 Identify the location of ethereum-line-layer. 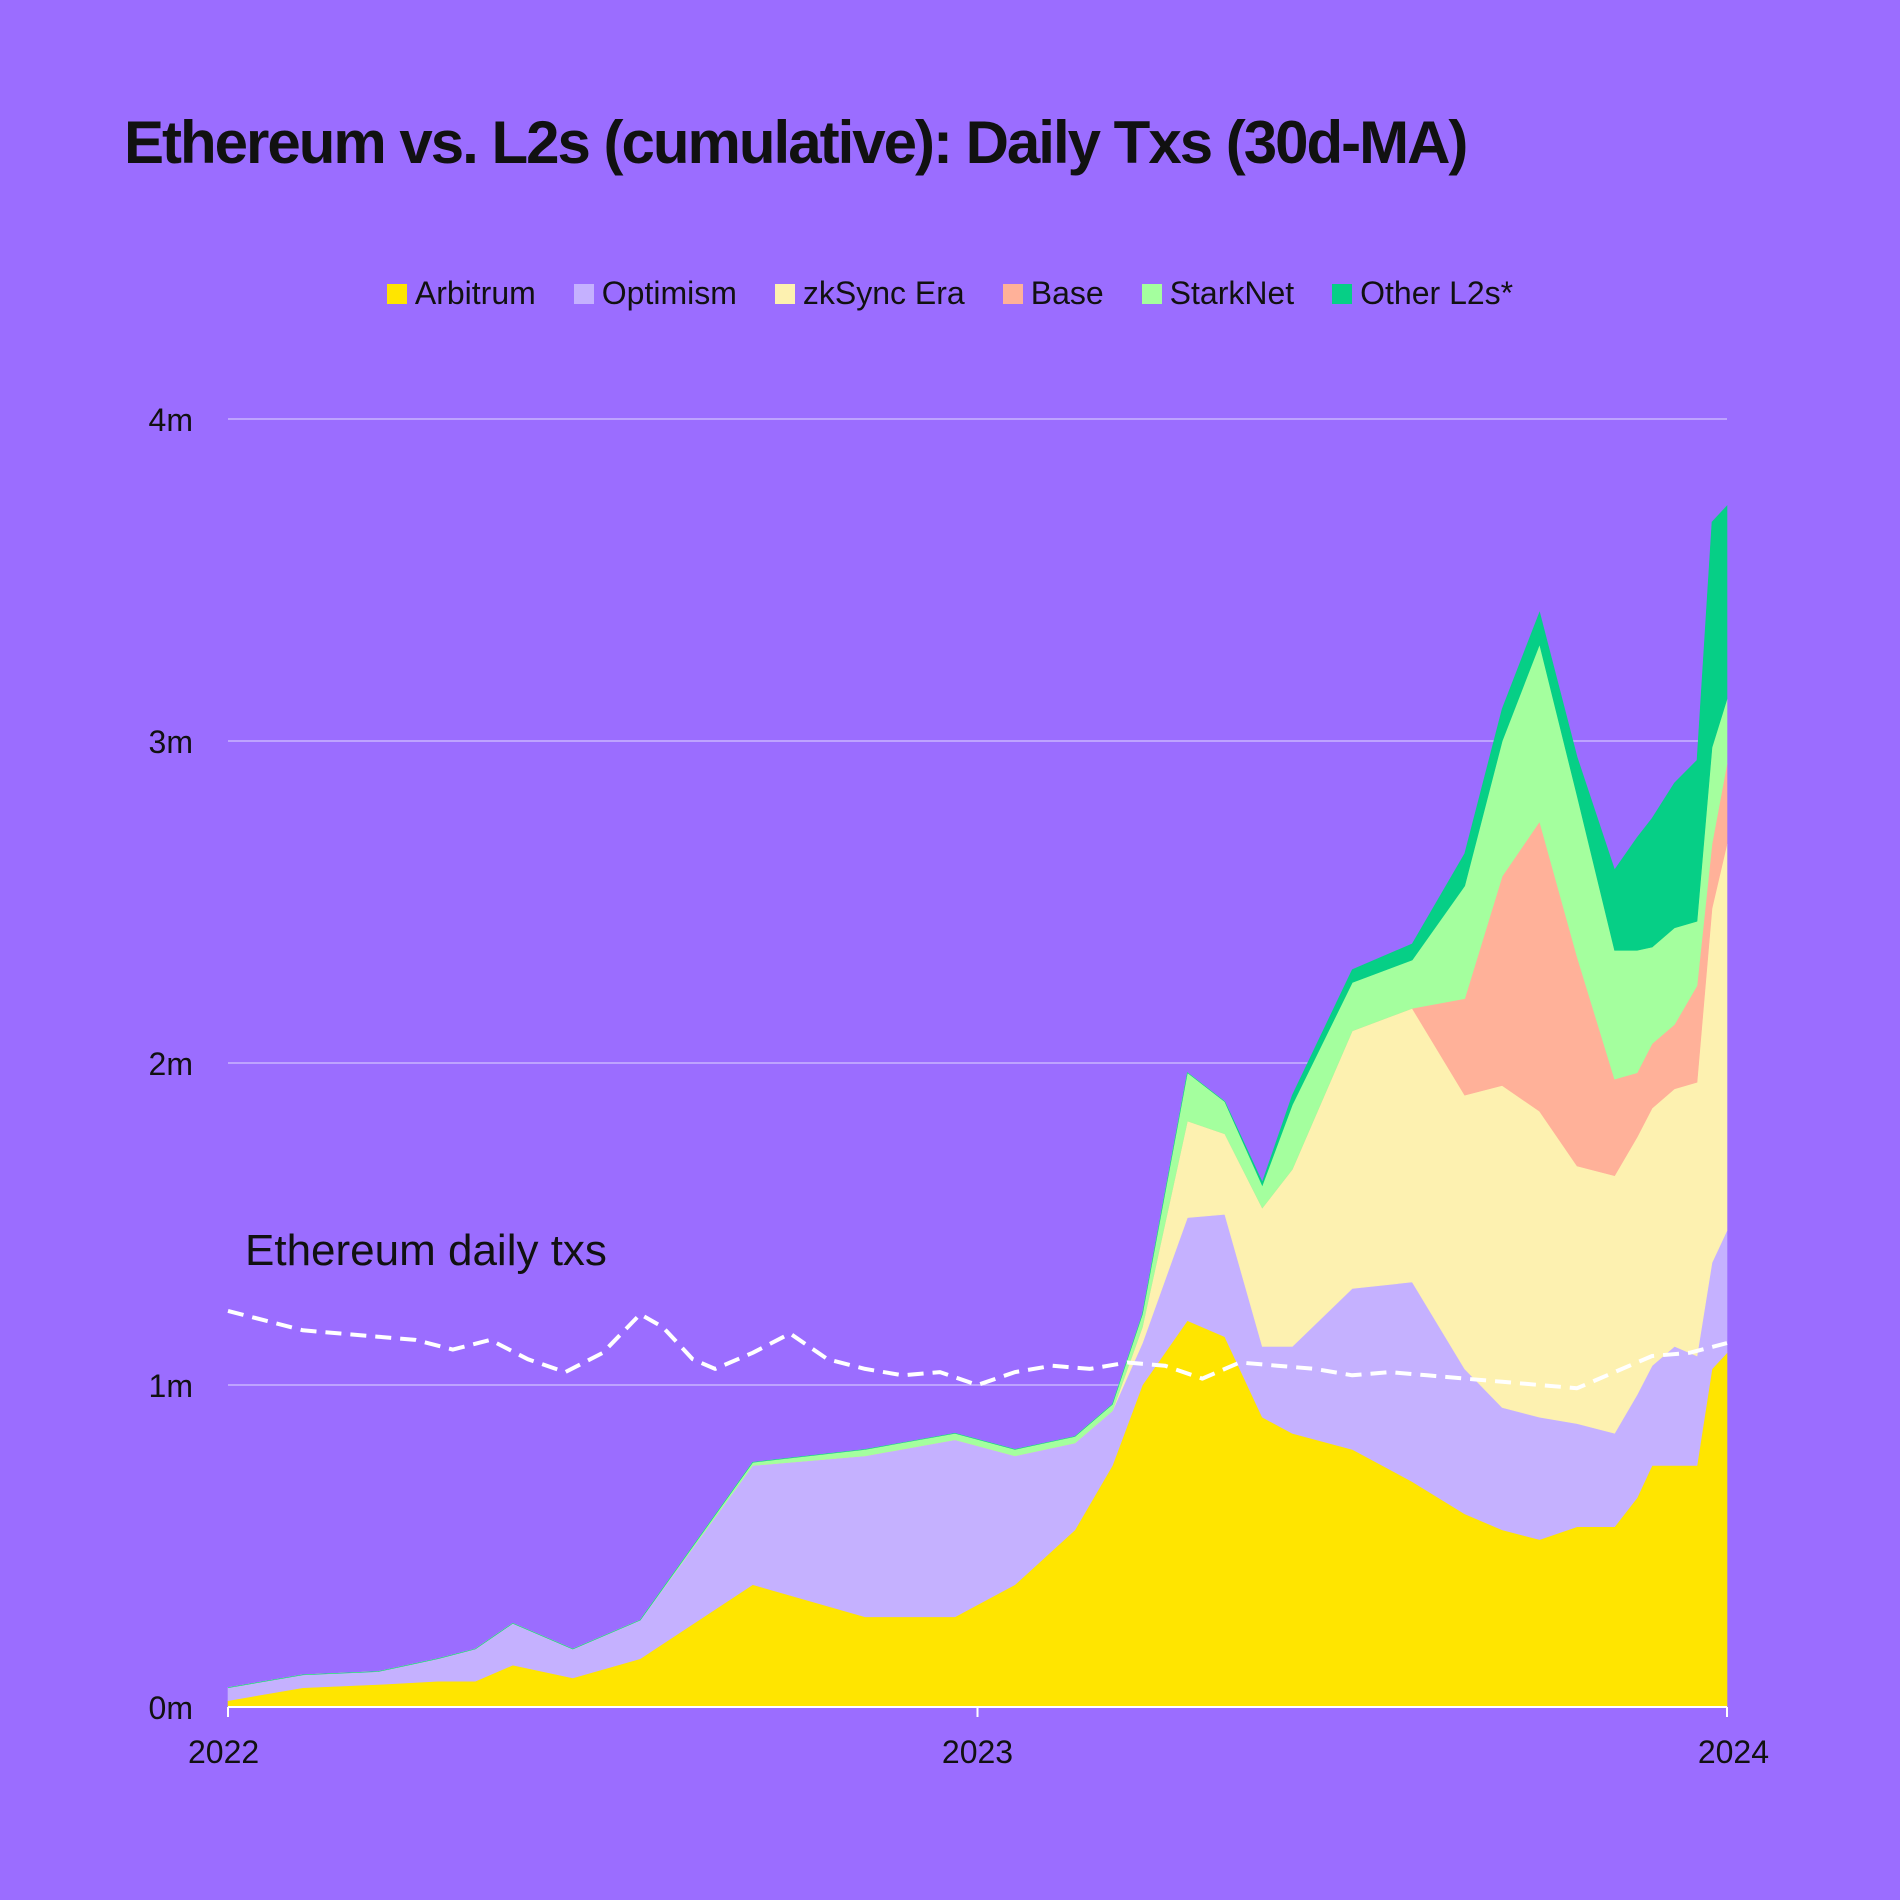
(977, 1349).